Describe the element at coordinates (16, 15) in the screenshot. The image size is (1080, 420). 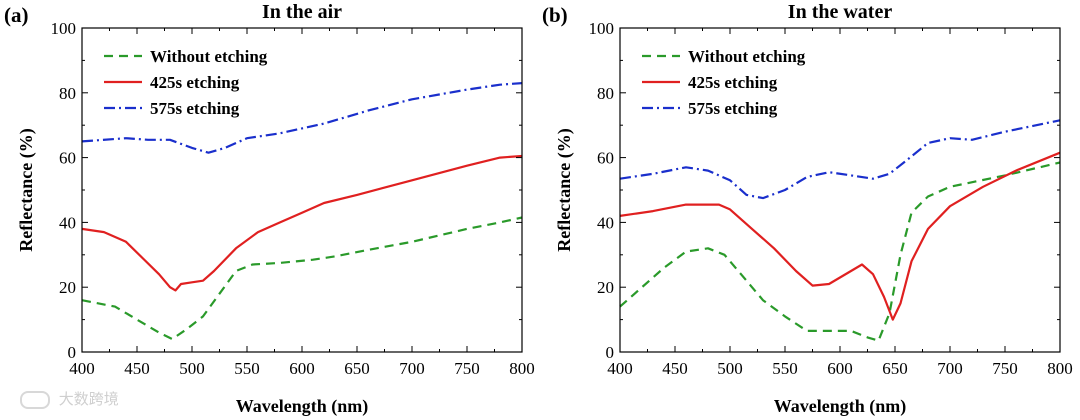
I see `panel-label: (a)` at that location.